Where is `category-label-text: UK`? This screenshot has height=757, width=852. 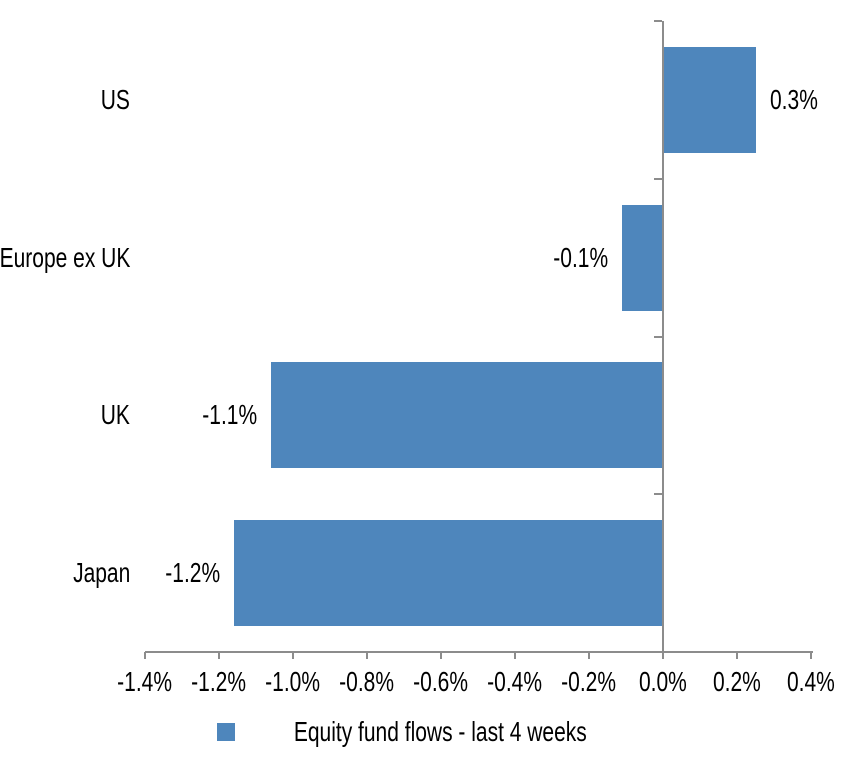
category-label-text: UK is located at coordinates (115, 415).